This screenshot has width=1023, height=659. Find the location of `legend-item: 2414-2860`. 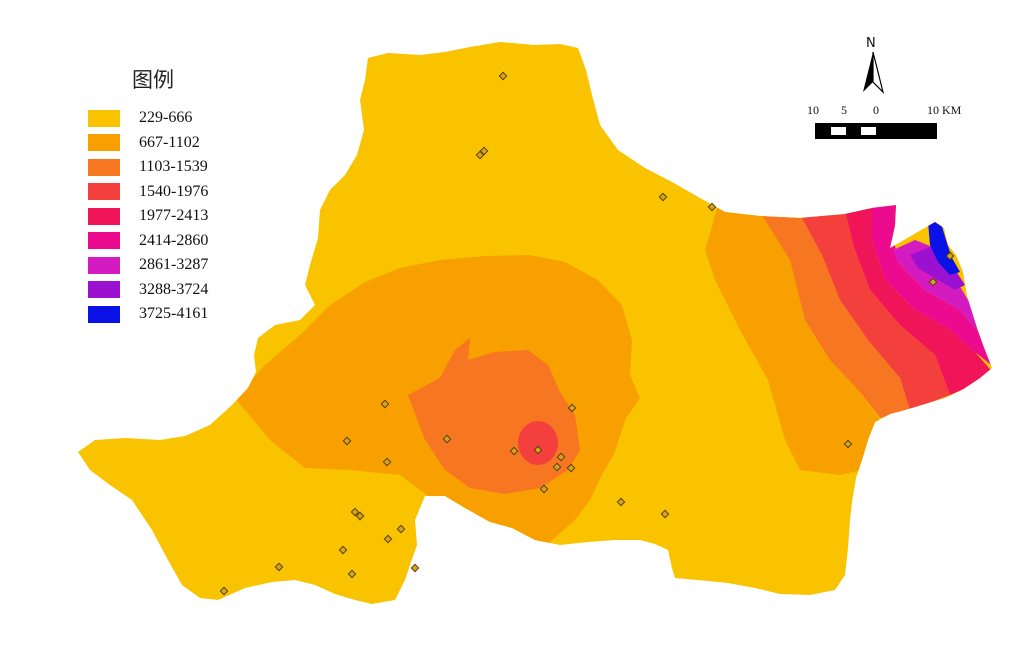

legend-item: 2414-2860 is located at coordinates (173, 241).